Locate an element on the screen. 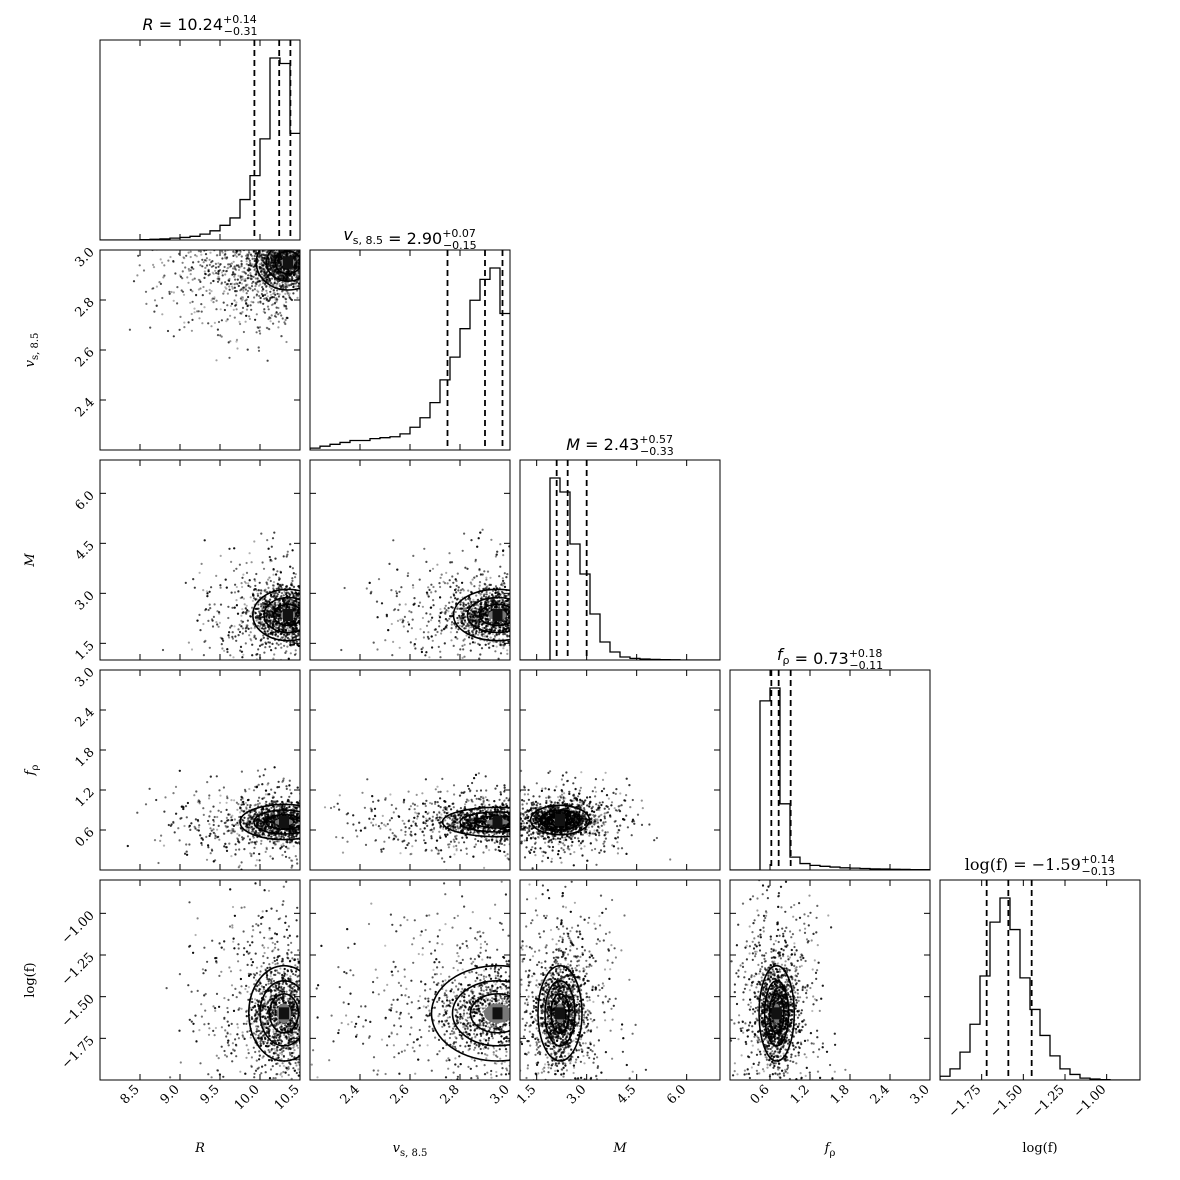 The width and height of the screenshot is (1180, 1180). y-axis-label-vs: vs, 8.5 is located at coordinates (32, 350).